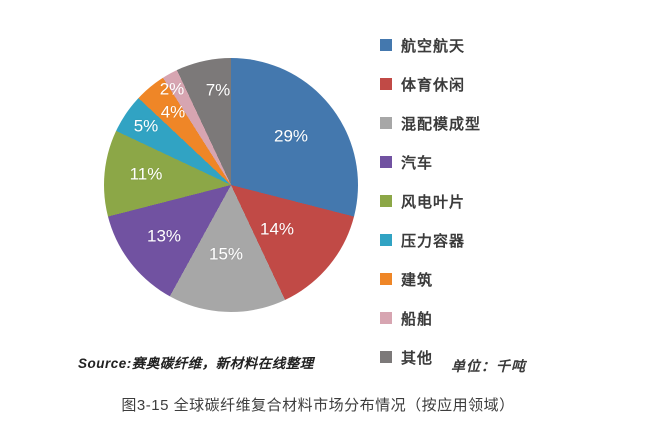 This screenshot has width=670, height=424. Describe the element at coordinates (433, 46) in the screenshot. I see `legend-label: 航空航天` at that location.